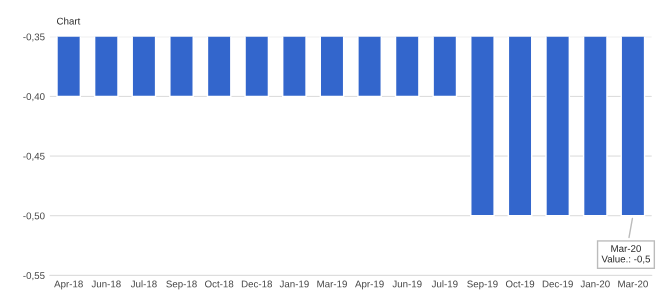 The image size is (665, 306). I want to click on x-tick-label: Mar-20, so click(633, 284).